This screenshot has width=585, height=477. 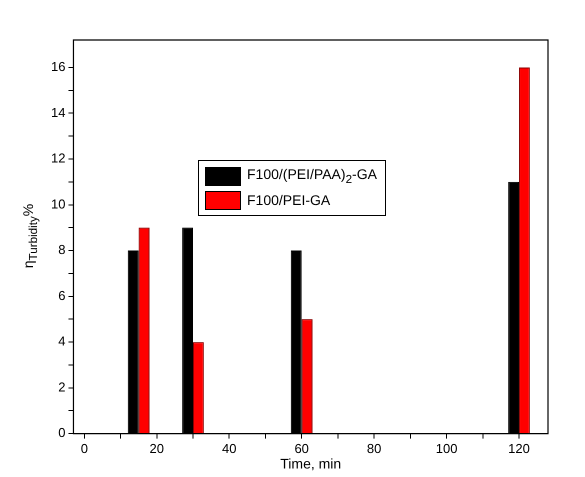 What do you see at coordinates (62, 386) in the screenshot?
I see `y-tick-label: 2` at bounding box center [62, 386].